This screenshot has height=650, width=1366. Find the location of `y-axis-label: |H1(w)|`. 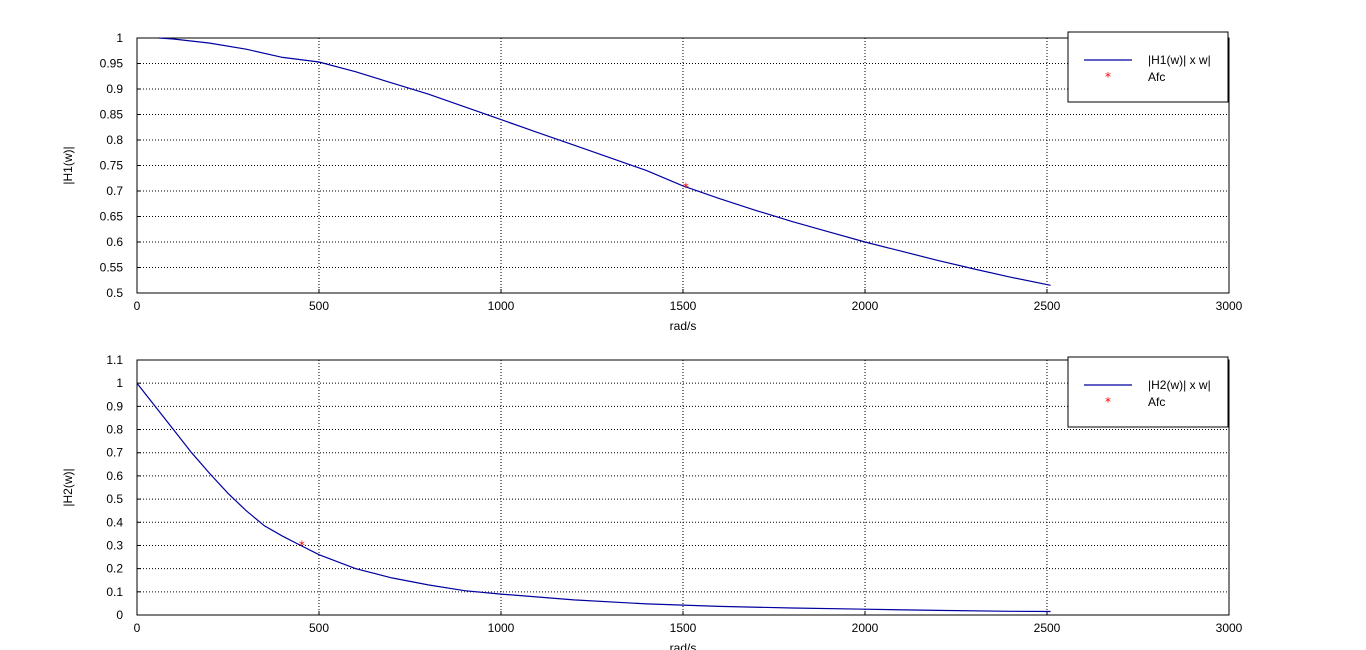

y-axis-label: |H1(w)| is located at coordinates (68, 165).